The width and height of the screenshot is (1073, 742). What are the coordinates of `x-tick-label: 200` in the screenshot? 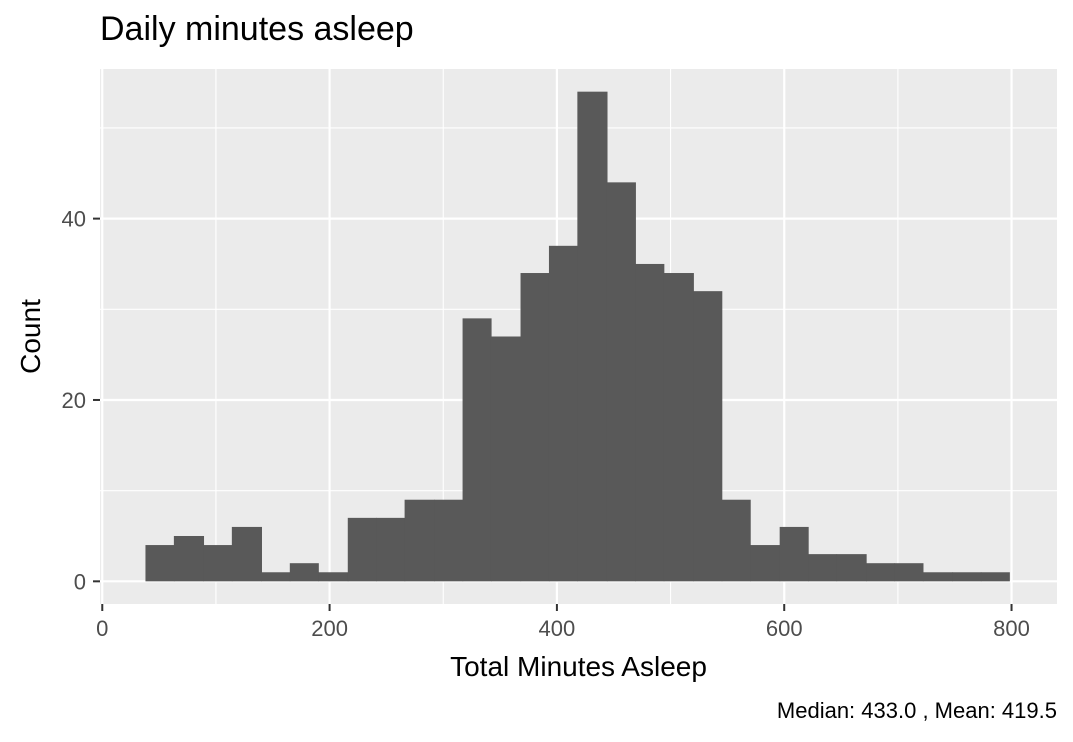 It's located at (329, 628).